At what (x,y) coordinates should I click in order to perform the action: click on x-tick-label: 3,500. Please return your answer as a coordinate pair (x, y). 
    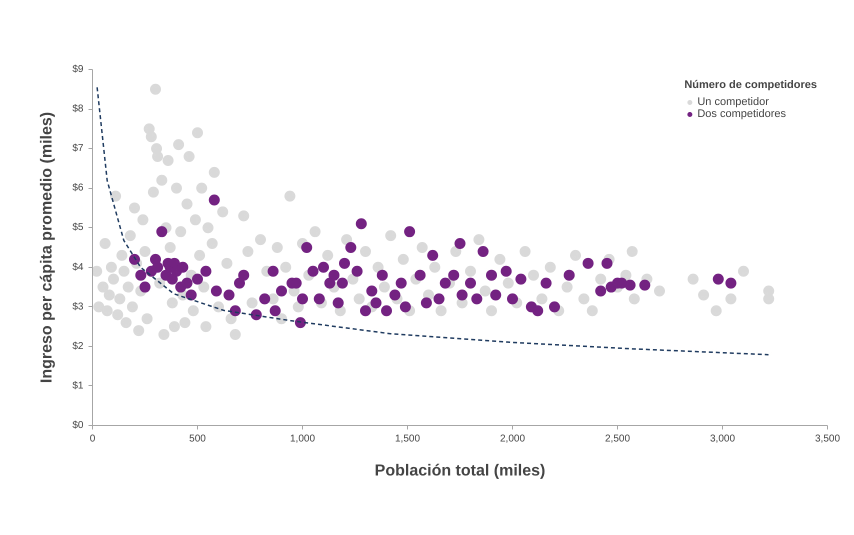
    Looking at the image, I should click on (827, 439).